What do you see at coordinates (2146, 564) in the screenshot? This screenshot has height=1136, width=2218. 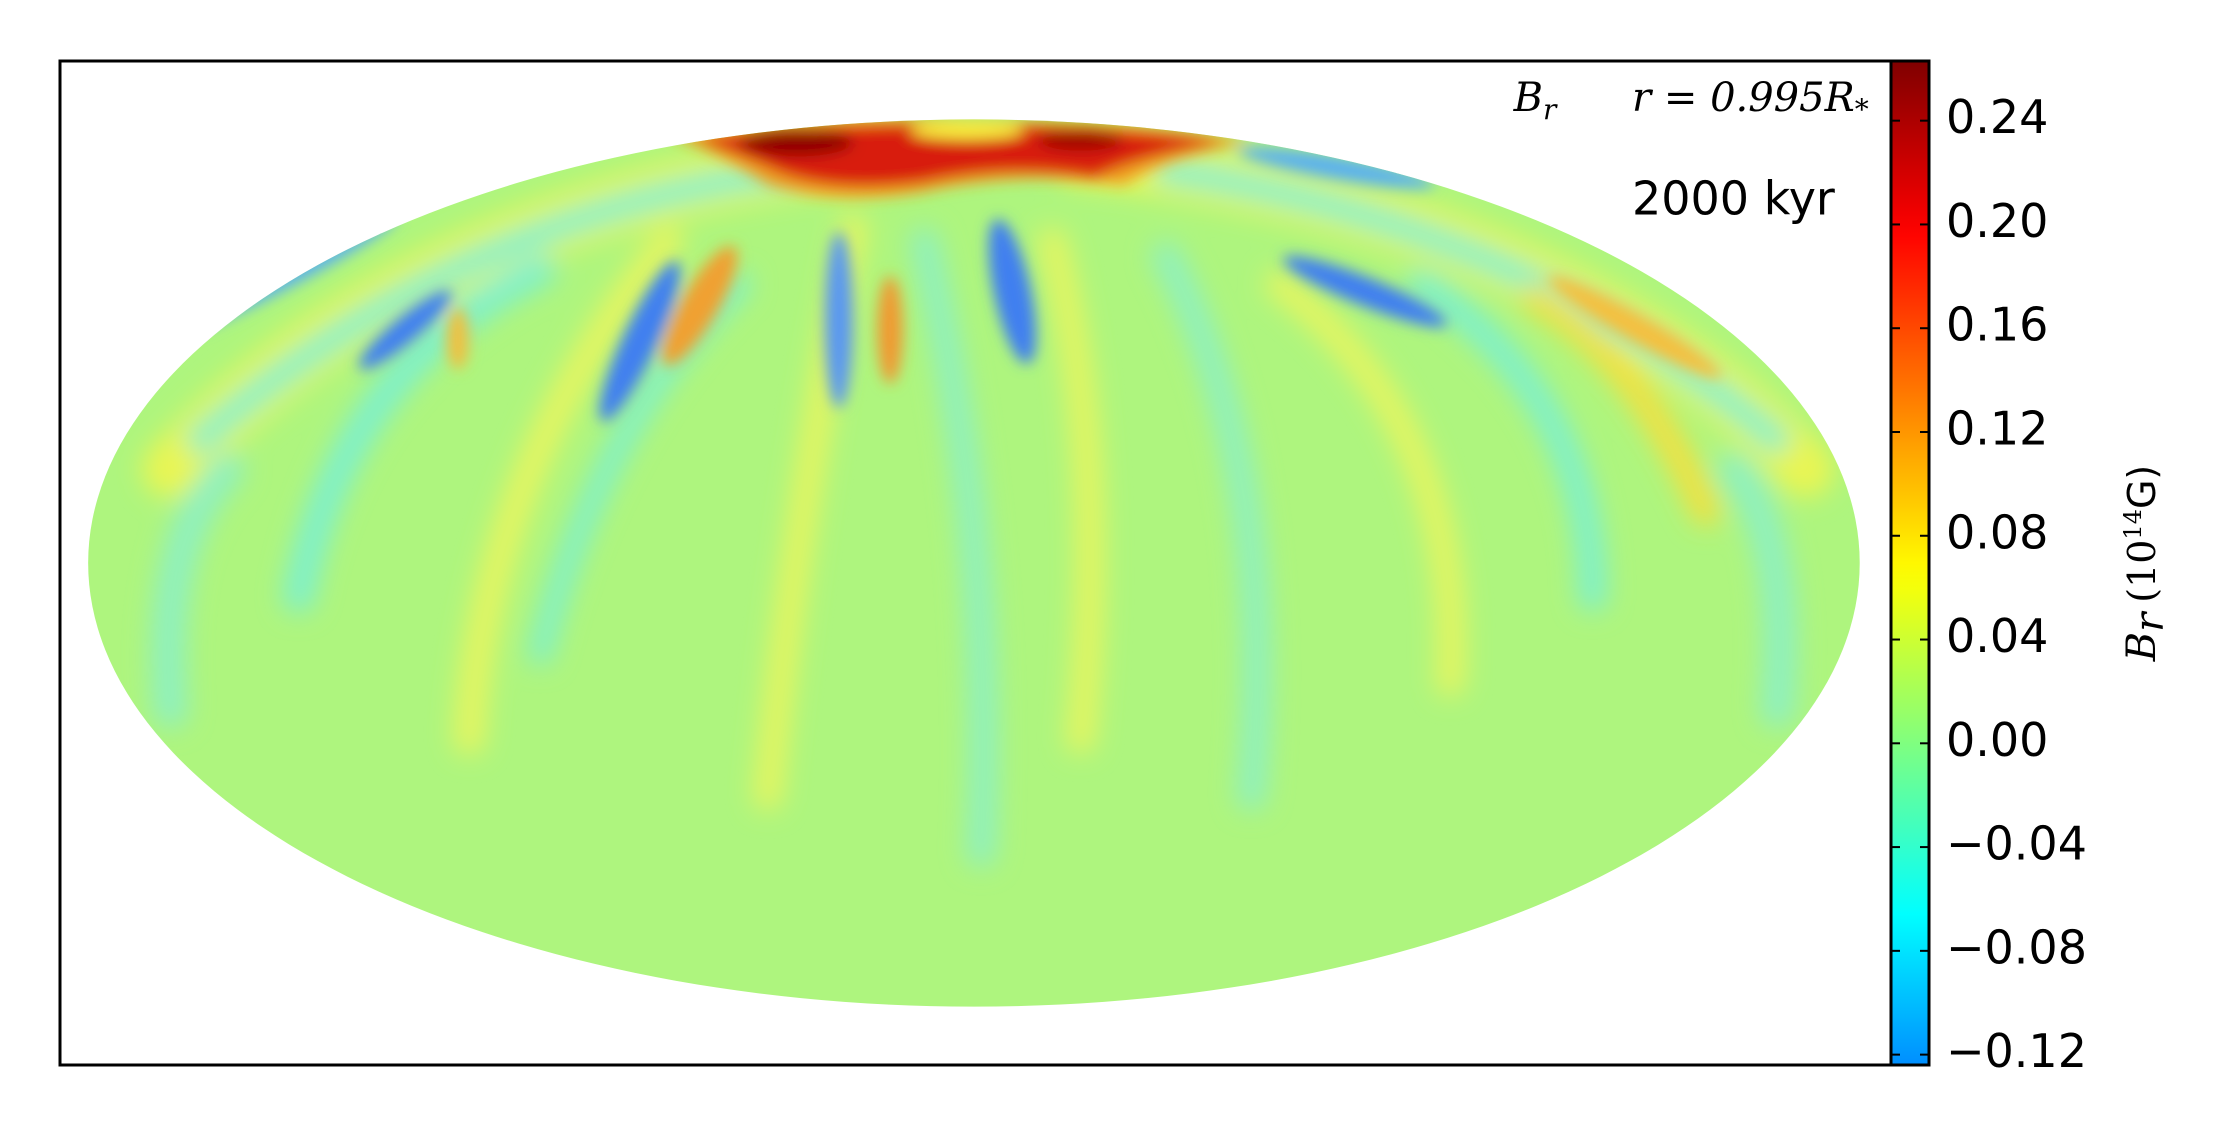 I see `colorbar-label: Br(1014G)` at bounding box center [2146, 564].